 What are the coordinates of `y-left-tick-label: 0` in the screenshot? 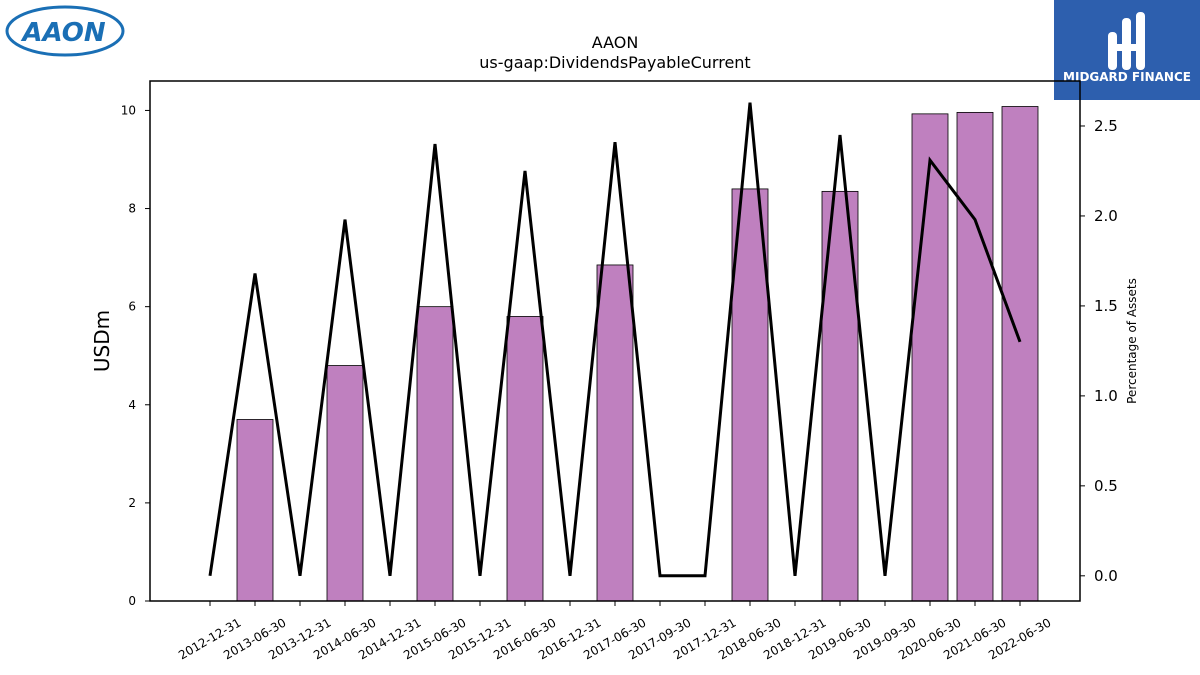 It's located at (132, 601).